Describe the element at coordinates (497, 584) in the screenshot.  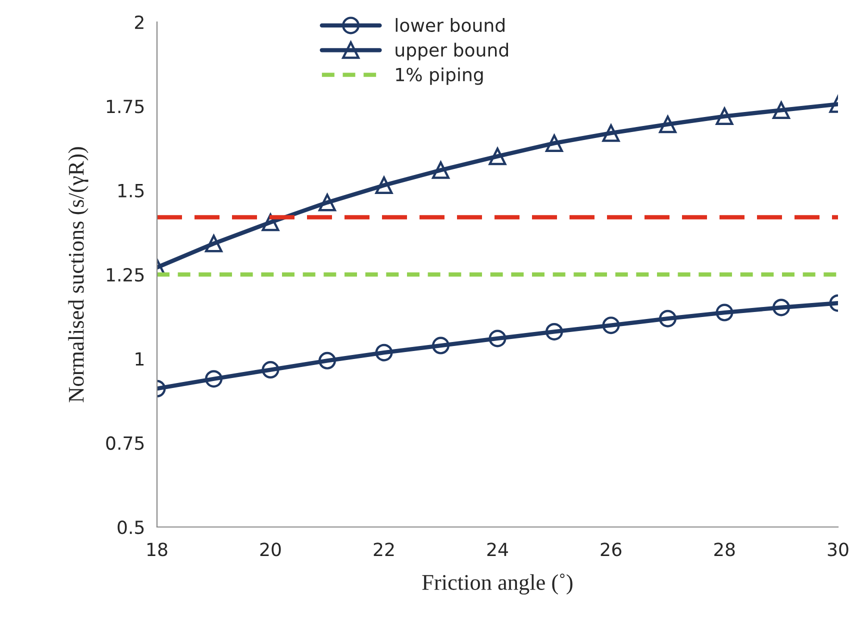
I see `x-axis-title: Friction angle (˚)` at that location.